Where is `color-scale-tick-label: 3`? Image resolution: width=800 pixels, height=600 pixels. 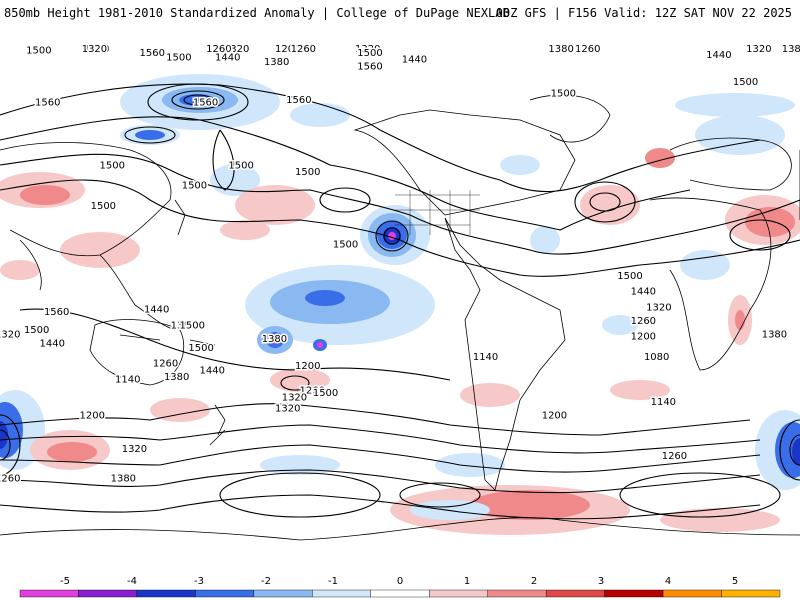
color-scale-tick-label: 3 is located at coordinates (601, 581).